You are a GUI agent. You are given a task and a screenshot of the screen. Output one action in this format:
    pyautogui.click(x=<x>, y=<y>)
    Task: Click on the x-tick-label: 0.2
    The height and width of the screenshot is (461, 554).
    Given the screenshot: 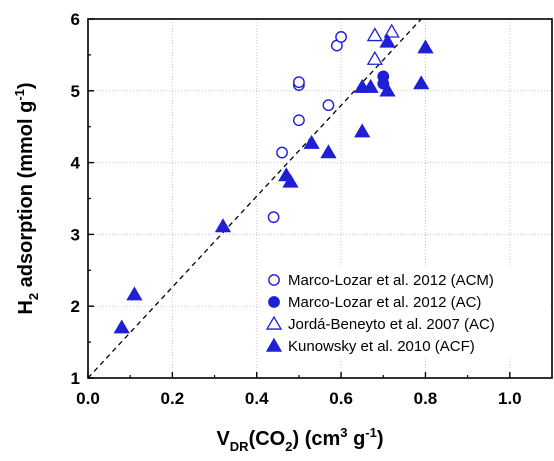 What is the action you would take?
    pyautogui.click(x=173, y=398)
    